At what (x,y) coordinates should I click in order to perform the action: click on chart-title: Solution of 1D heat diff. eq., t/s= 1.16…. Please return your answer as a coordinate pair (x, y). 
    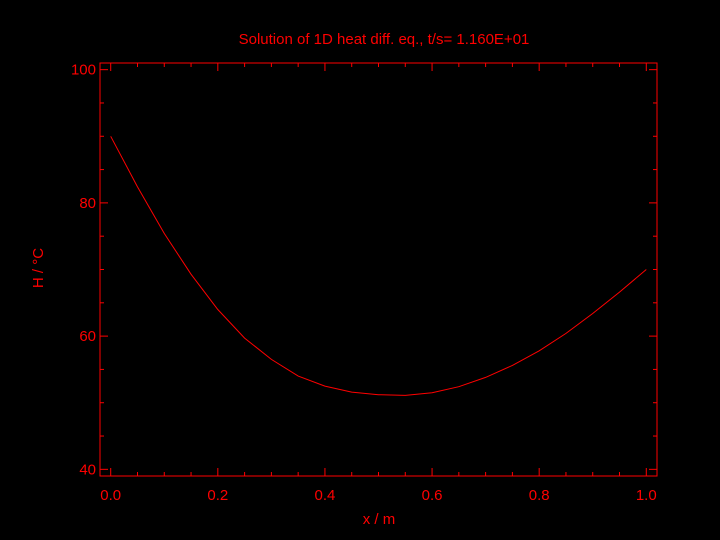
    Looking at the image, I should click on (384, 39).